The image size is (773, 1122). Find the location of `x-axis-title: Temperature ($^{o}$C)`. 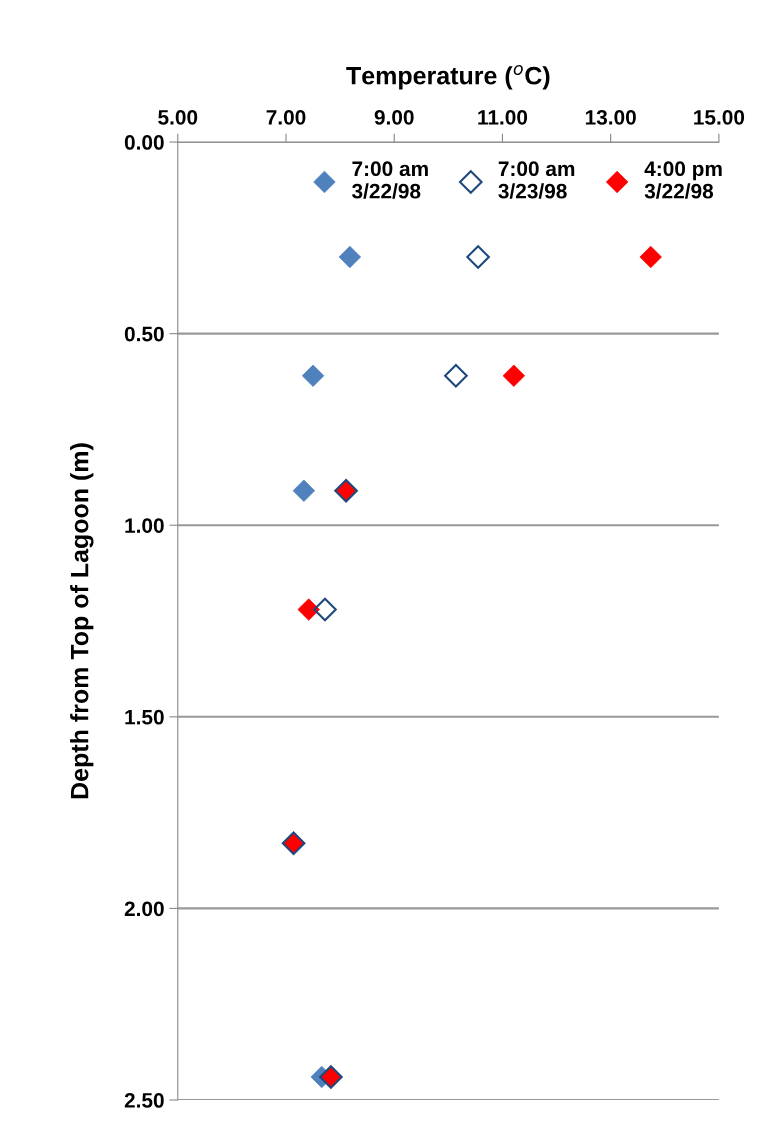

x-axis-title: Temperature ($^{o}$C) is located at coordinates (448, 77).